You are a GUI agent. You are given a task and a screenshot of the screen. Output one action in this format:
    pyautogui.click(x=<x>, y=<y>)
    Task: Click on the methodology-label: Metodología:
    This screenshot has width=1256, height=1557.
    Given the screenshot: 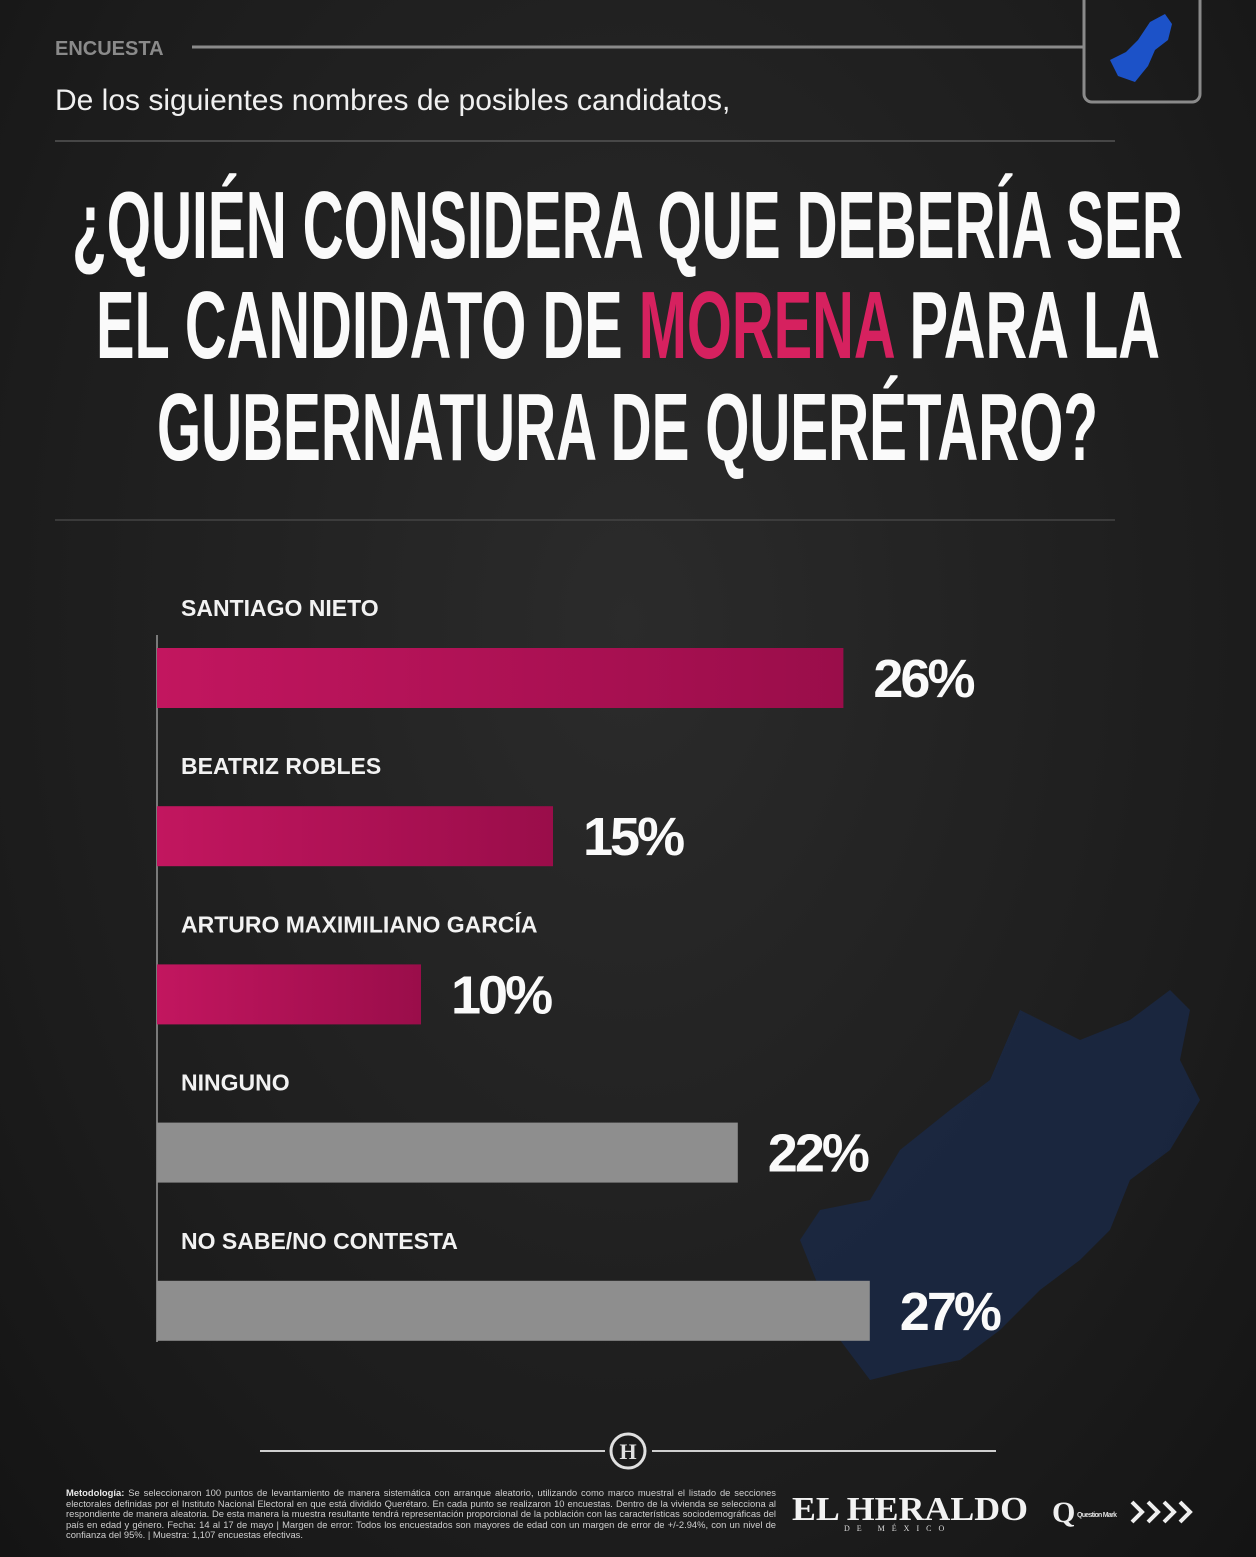 What is the action you would take?
    pyautogui.click(x=95, y=1492)
    